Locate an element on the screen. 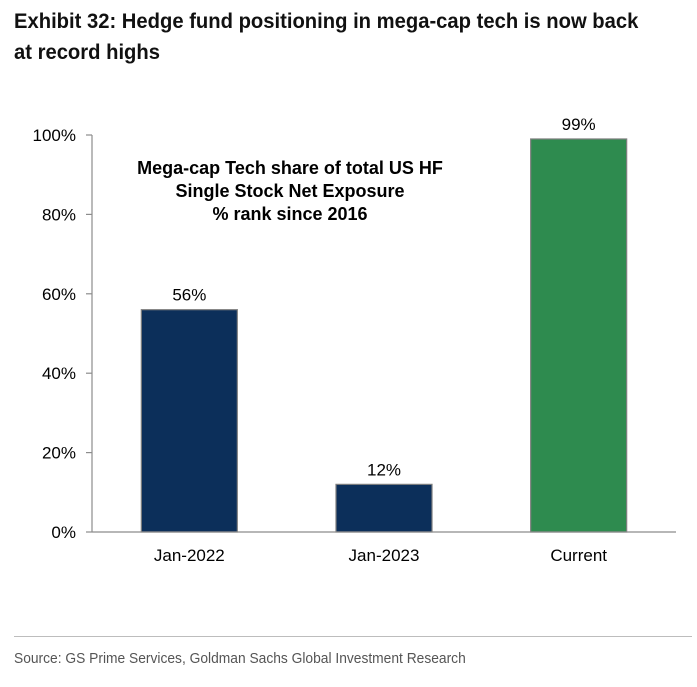 This screenshot has width=697, height=687. x-category-label: Jan-2023 is located at coordinates (384, 555).